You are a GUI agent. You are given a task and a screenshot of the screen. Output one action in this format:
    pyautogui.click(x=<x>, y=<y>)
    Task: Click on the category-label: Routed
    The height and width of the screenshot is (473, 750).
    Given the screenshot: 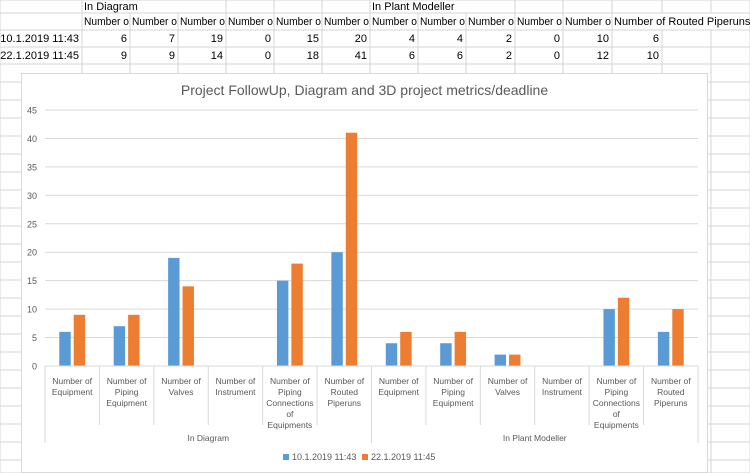 What is the action you would take?
    pyautogui.click(x=345, y=392)
    